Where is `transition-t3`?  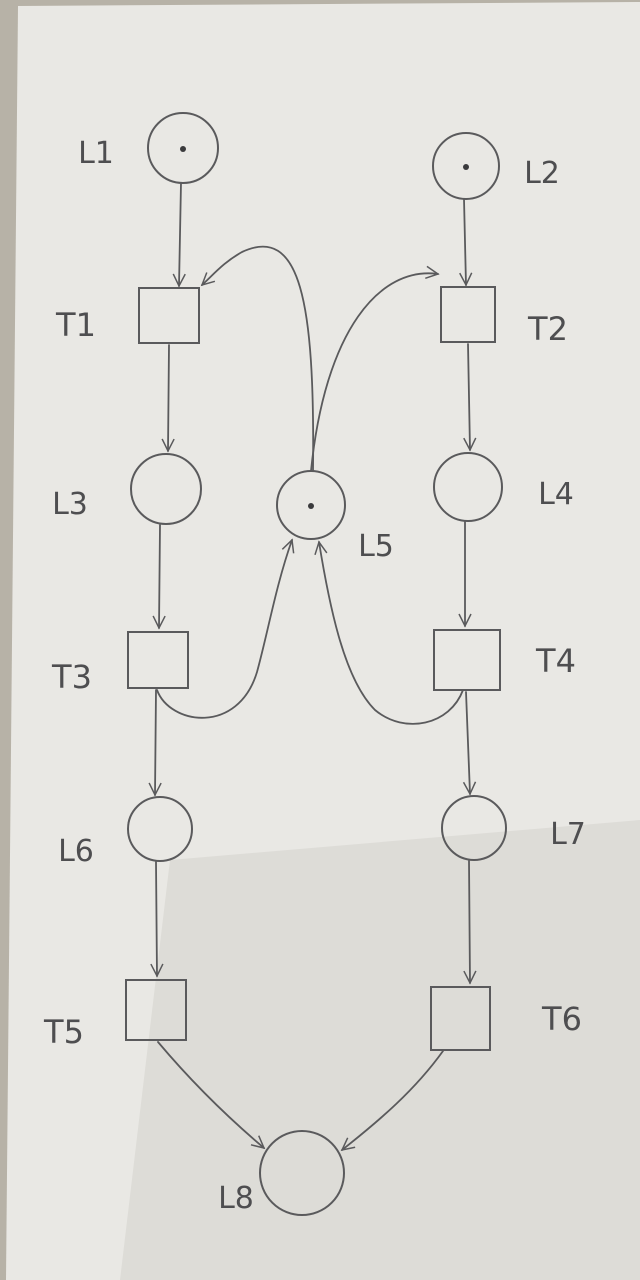
transition-t3 is located at coordinates (158, 660).